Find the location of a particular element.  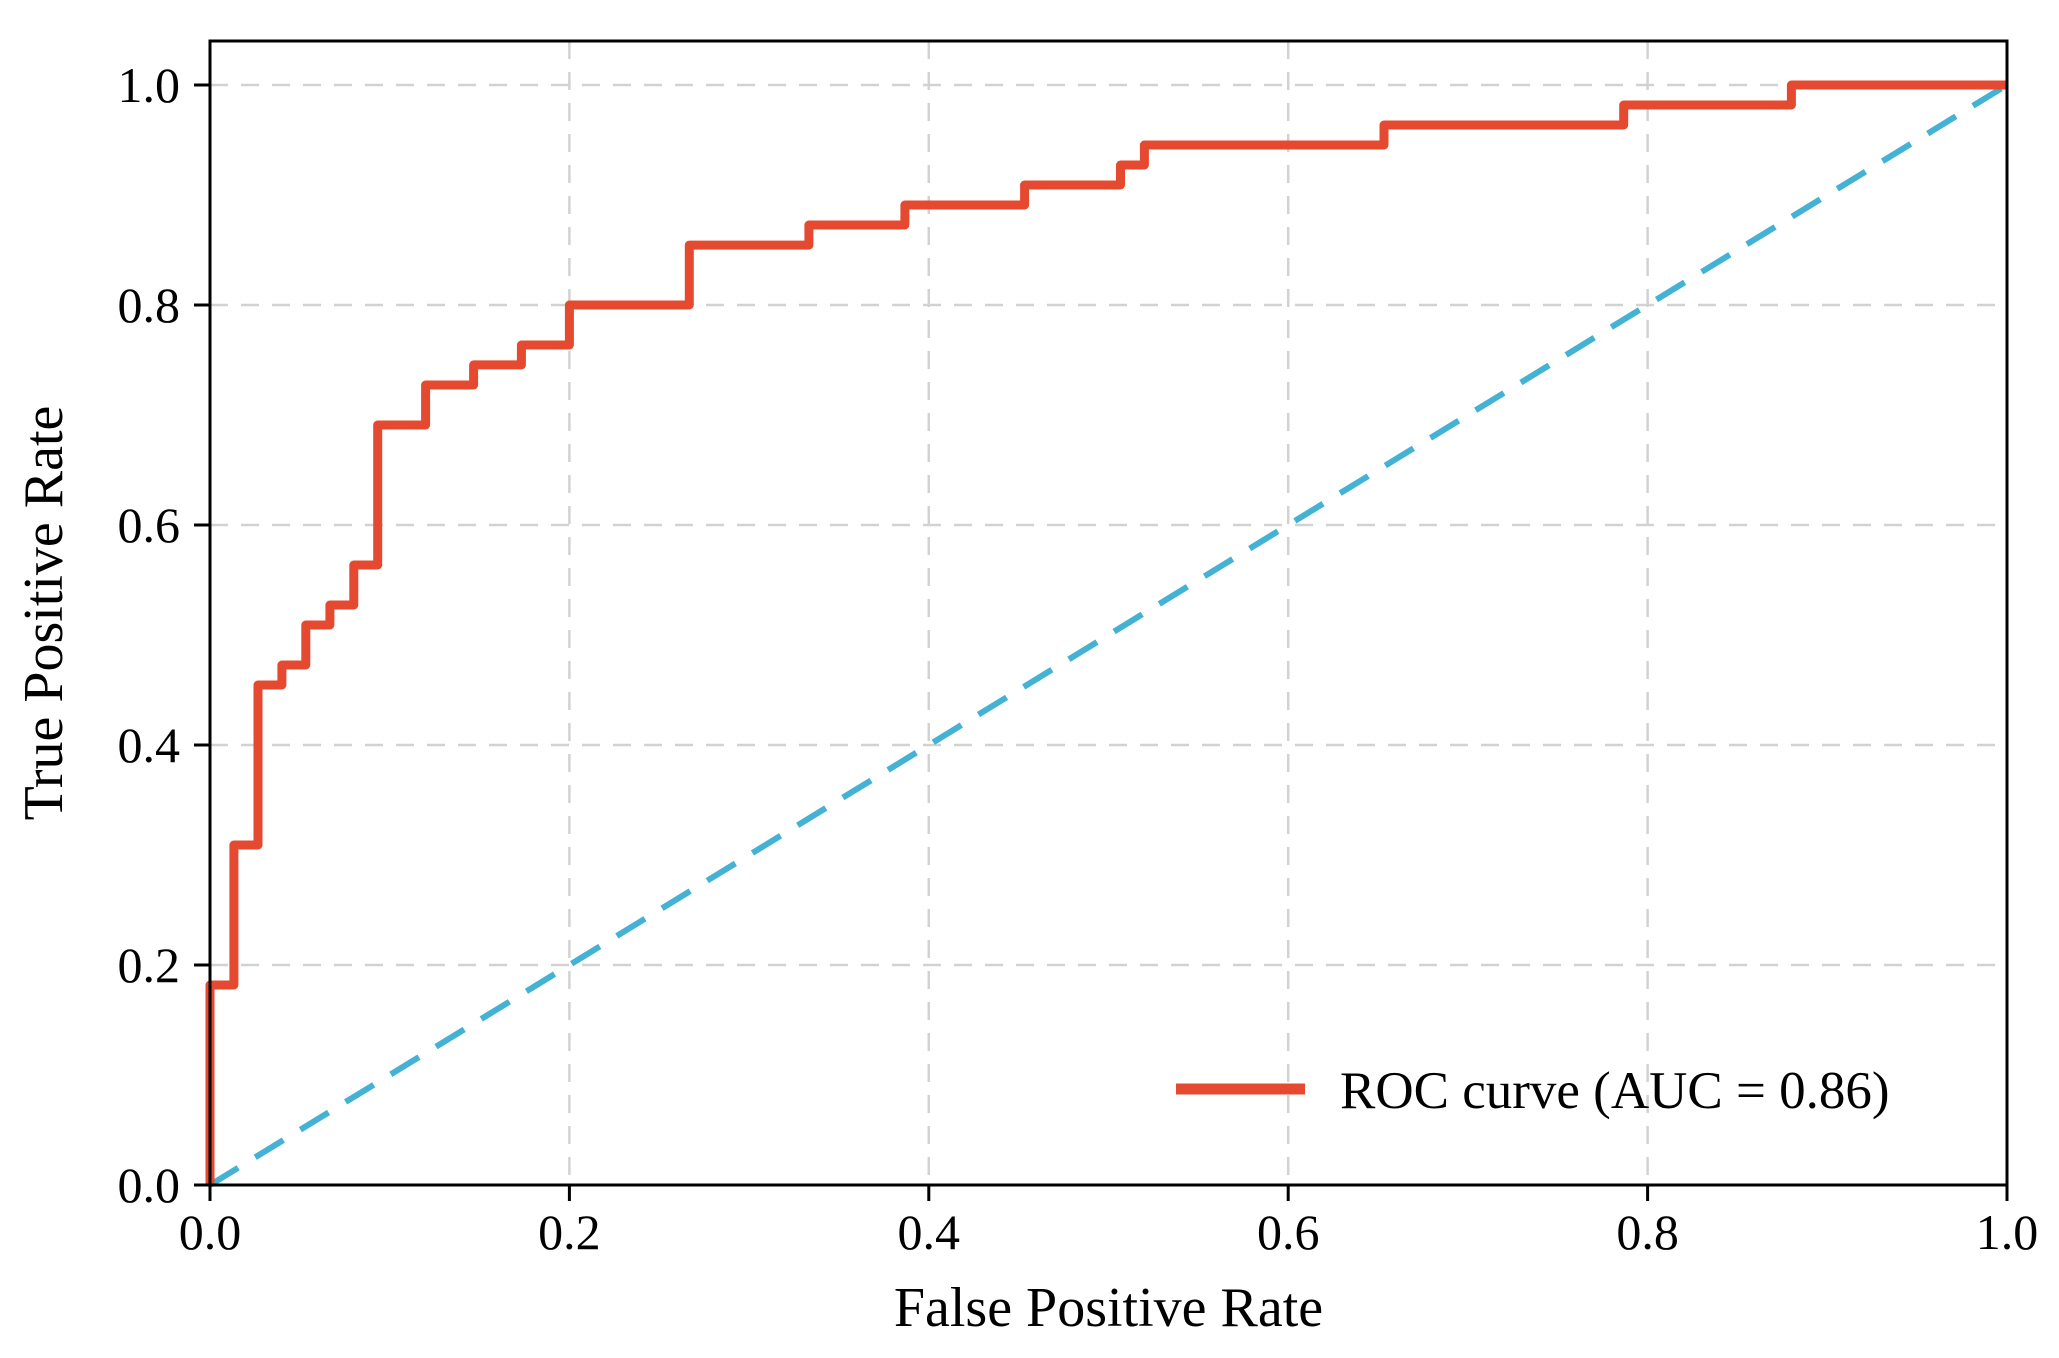

y-tick-label: 0.2 is located at coordinates (149, 965).